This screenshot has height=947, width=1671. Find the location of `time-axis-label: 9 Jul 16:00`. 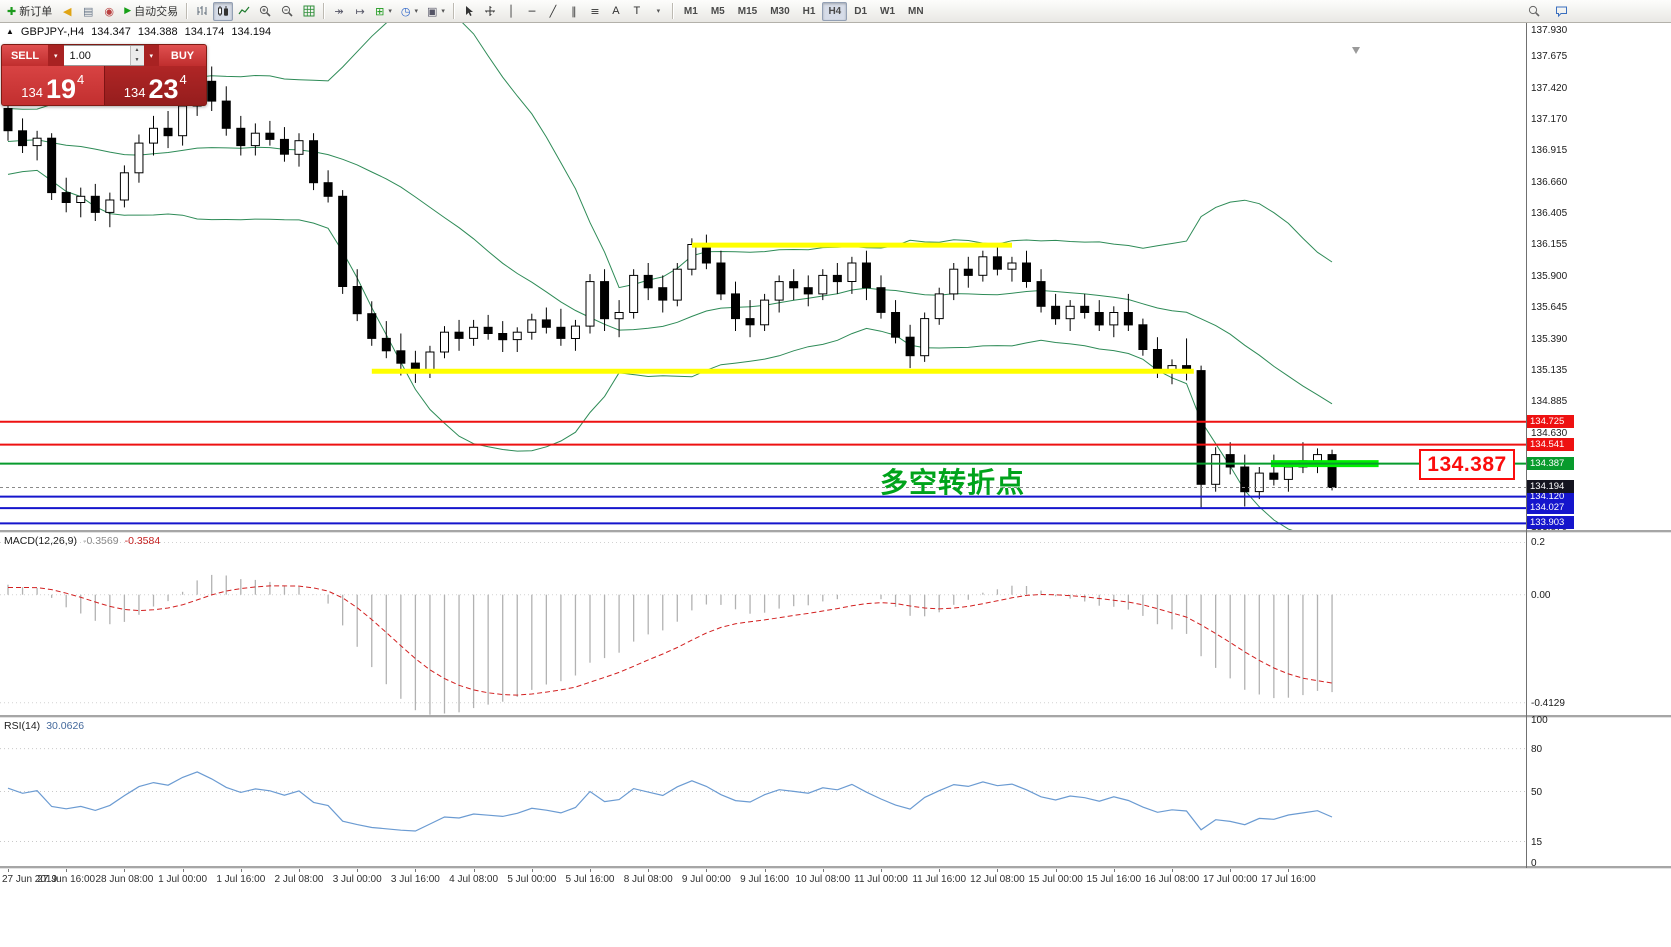

time-axis-label: 9 Jul 16:00 is located at coordinates (765, 879).